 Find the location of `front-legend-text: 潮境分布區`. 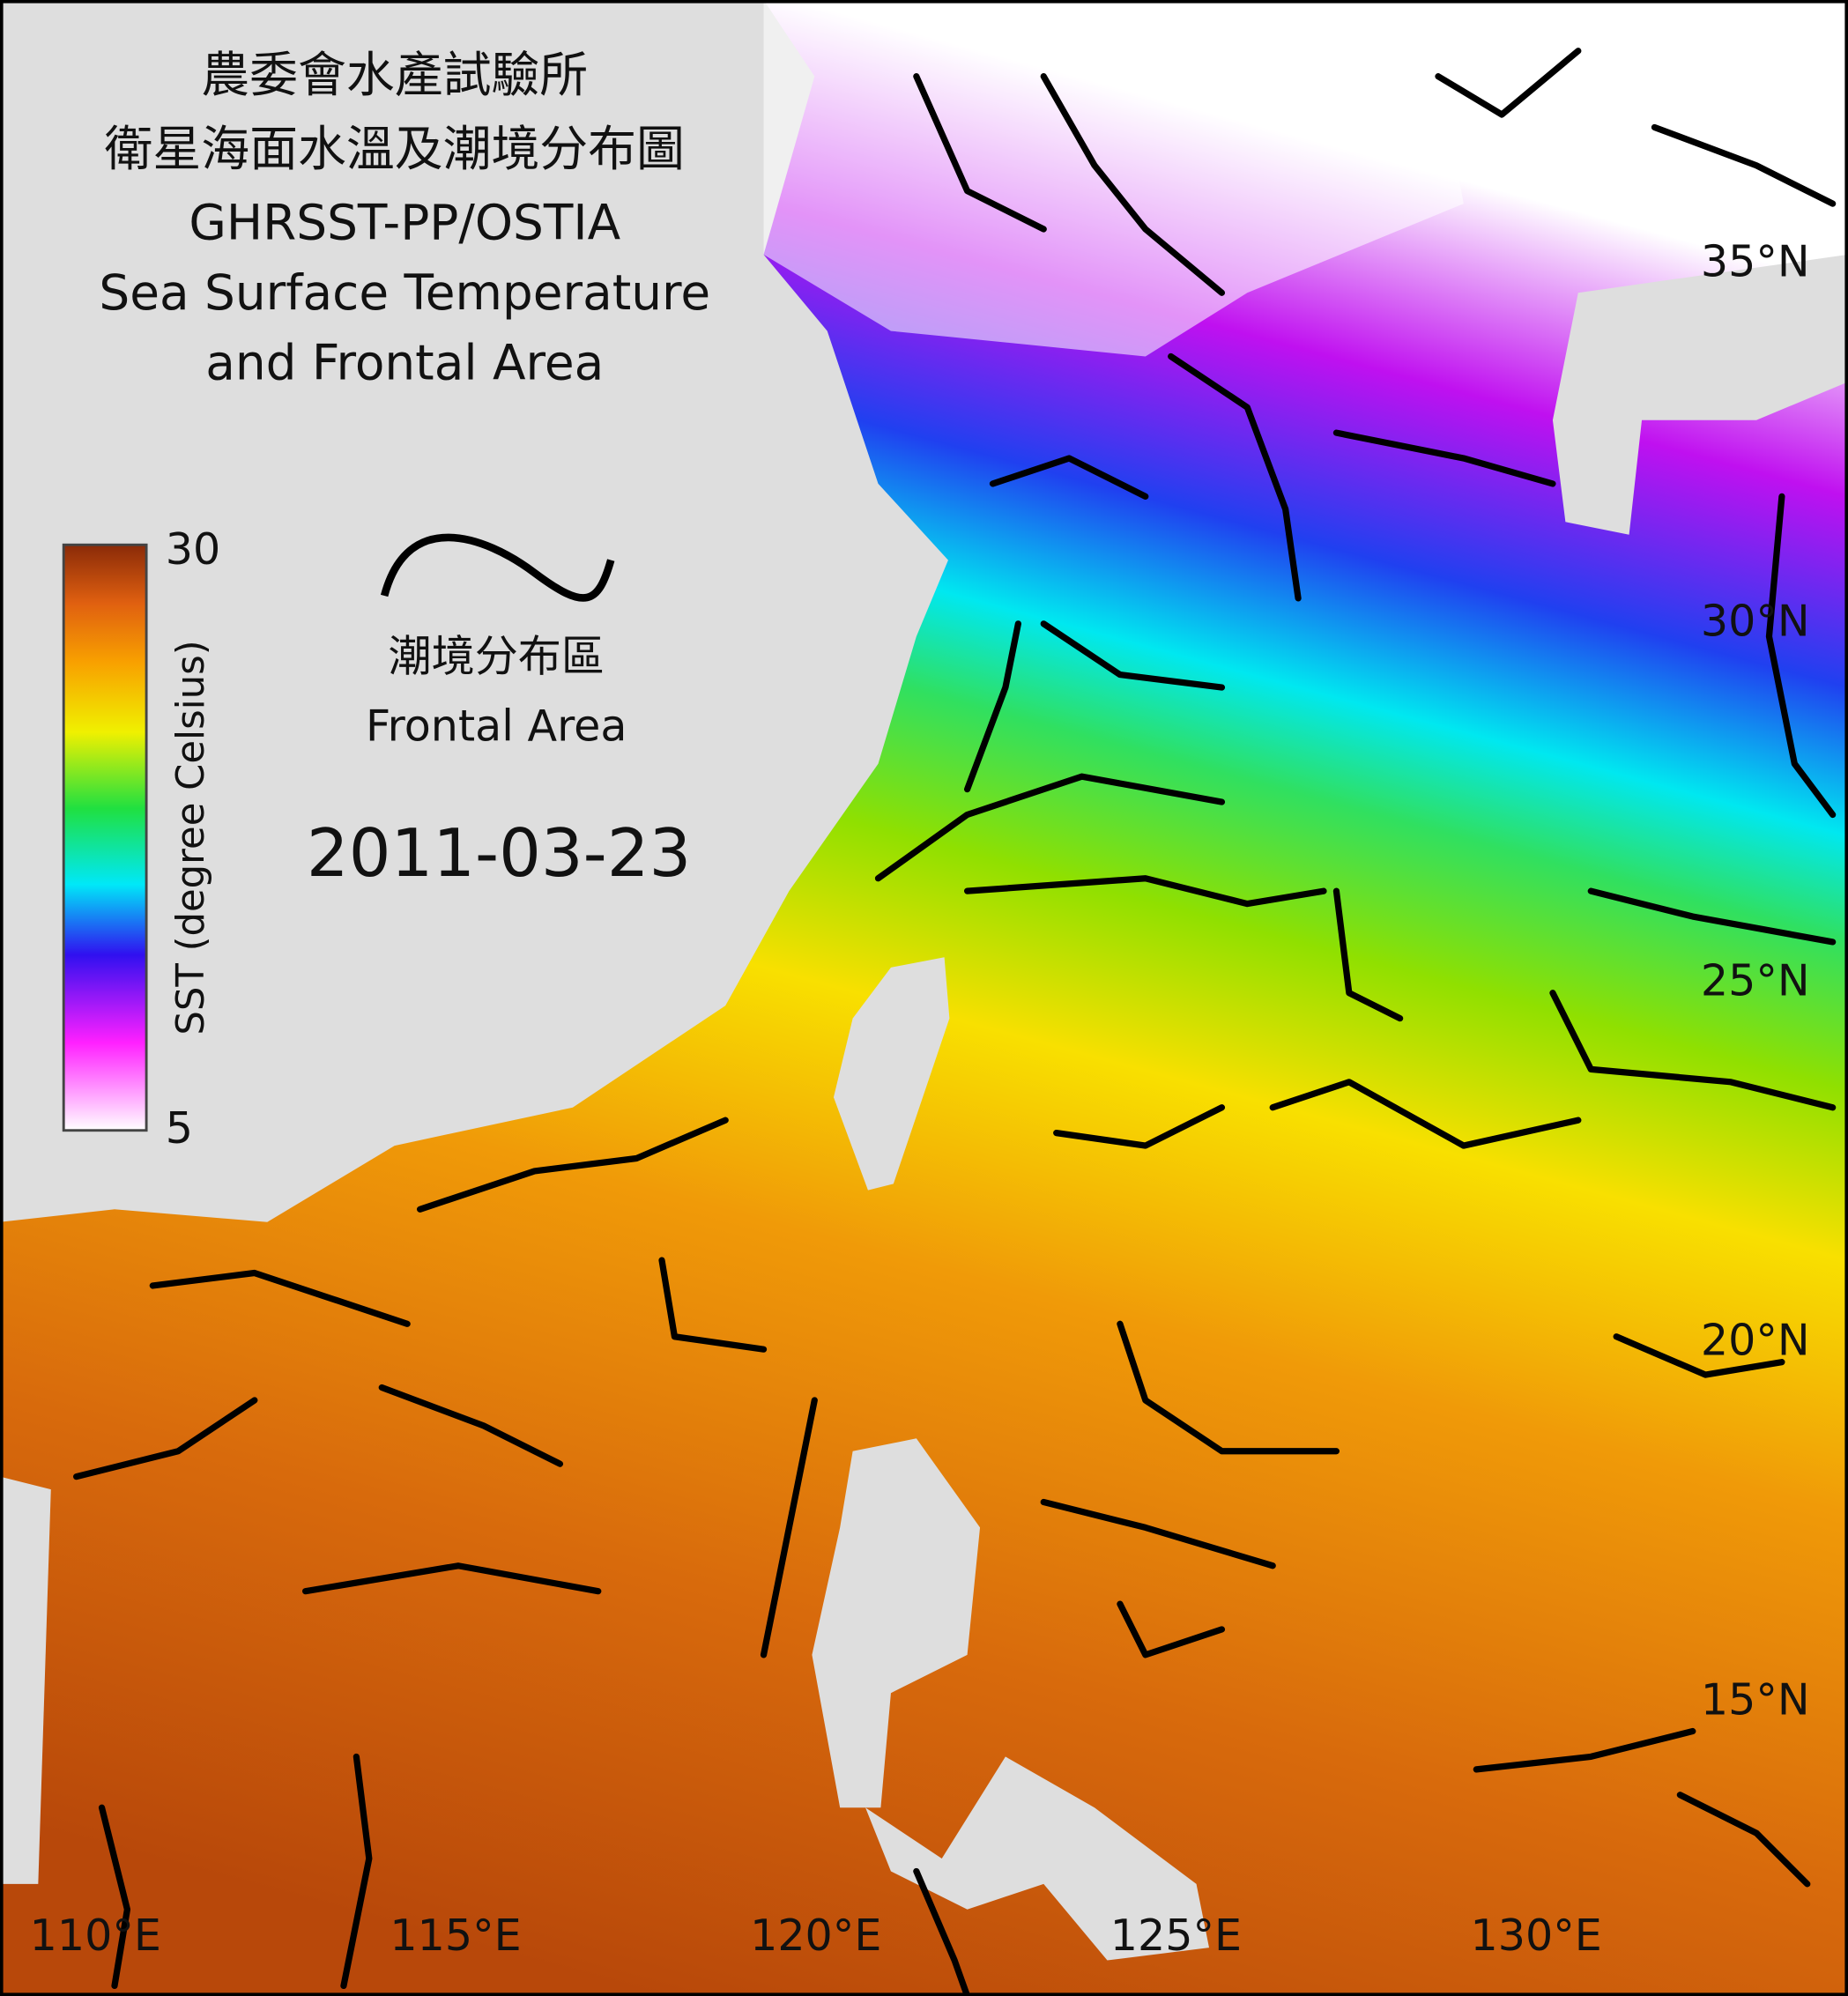

front-legend-text: 潮境分布區 is located at coordinates (497, 655).